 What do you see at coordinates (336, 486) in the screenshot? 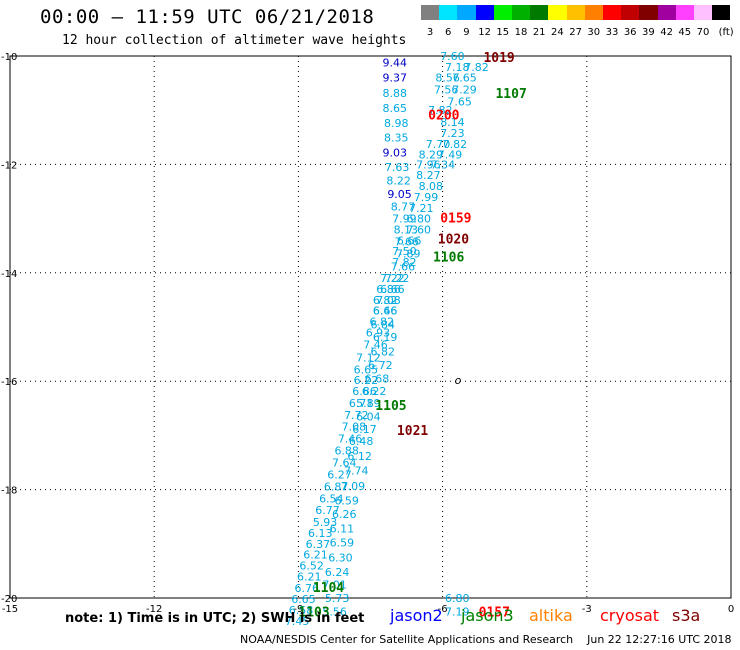
I see `wave-height-value: 6.87` at bounding box center [336, 486].